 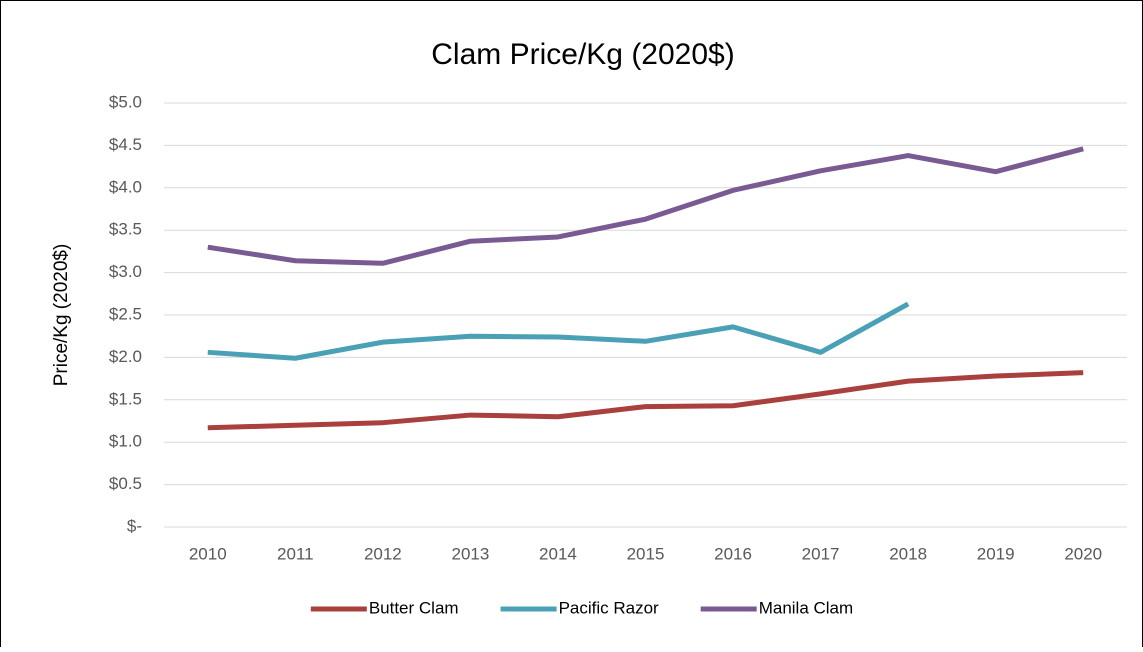 I want to click on x-tick-label: 2011, so click(x=295, y=553).